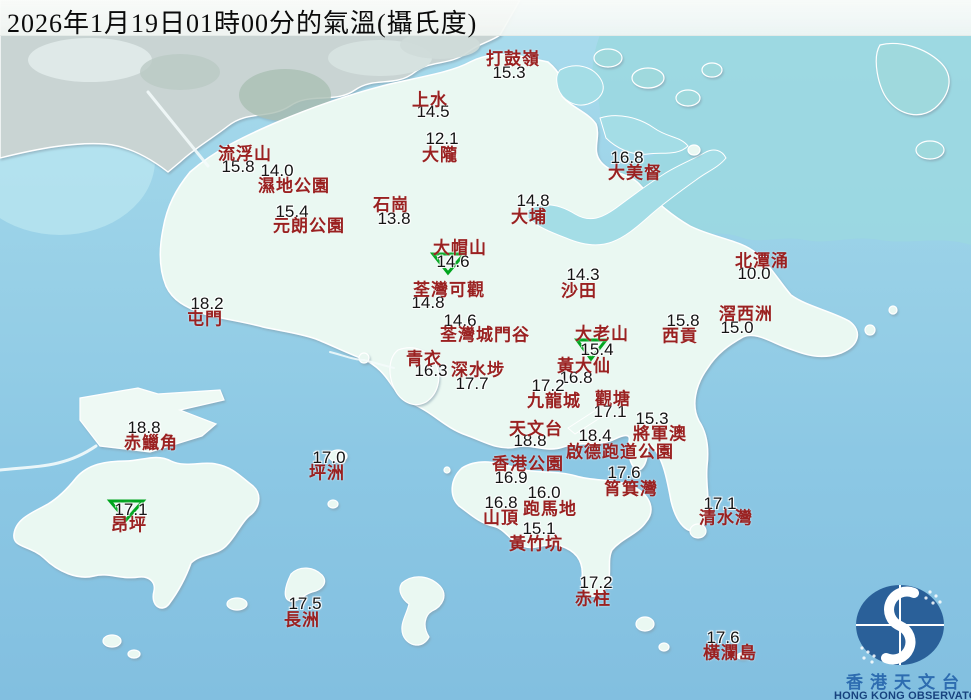  I want to click on station-label: 濕地公園, so click(294, 186).